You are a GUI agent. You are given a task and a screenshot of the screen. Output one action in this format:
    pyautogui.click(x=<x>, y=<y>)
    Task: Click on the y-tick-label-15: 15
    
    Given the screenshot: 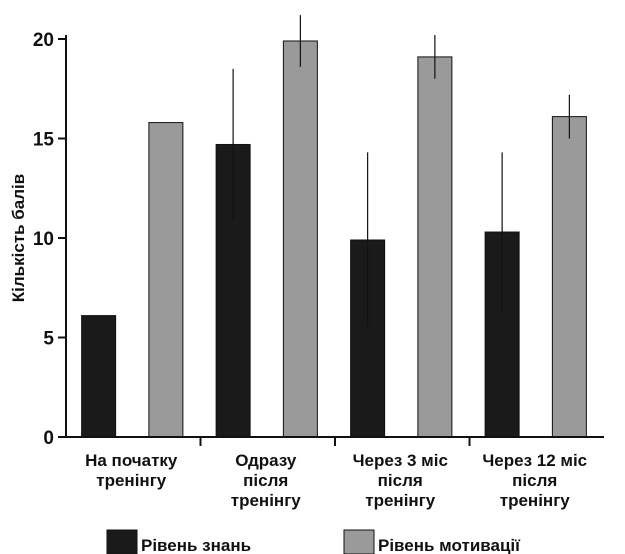 What is the action you would take?
    pyautogui.click(x=44, y=140)
    